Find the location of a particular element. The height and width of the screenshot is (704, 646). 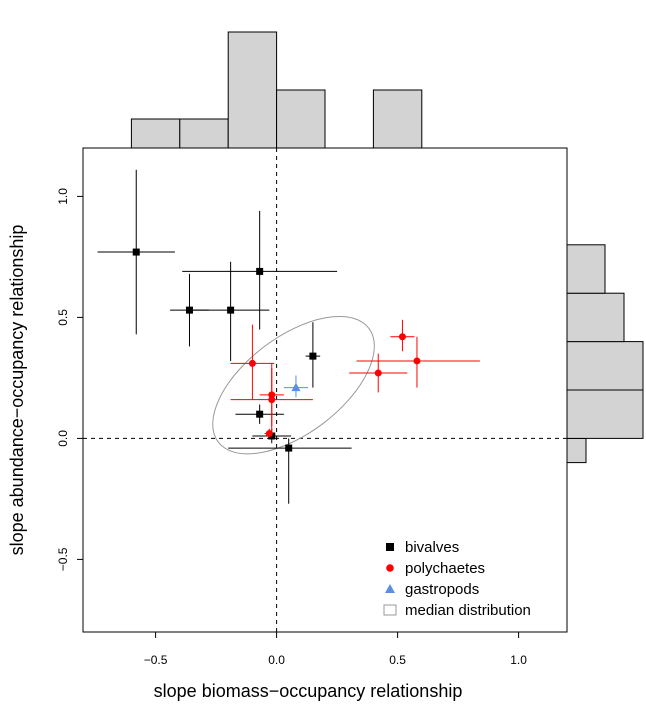

y-axis-label: slope abundance−occupancy relationship is located at coordinates (17, 390).